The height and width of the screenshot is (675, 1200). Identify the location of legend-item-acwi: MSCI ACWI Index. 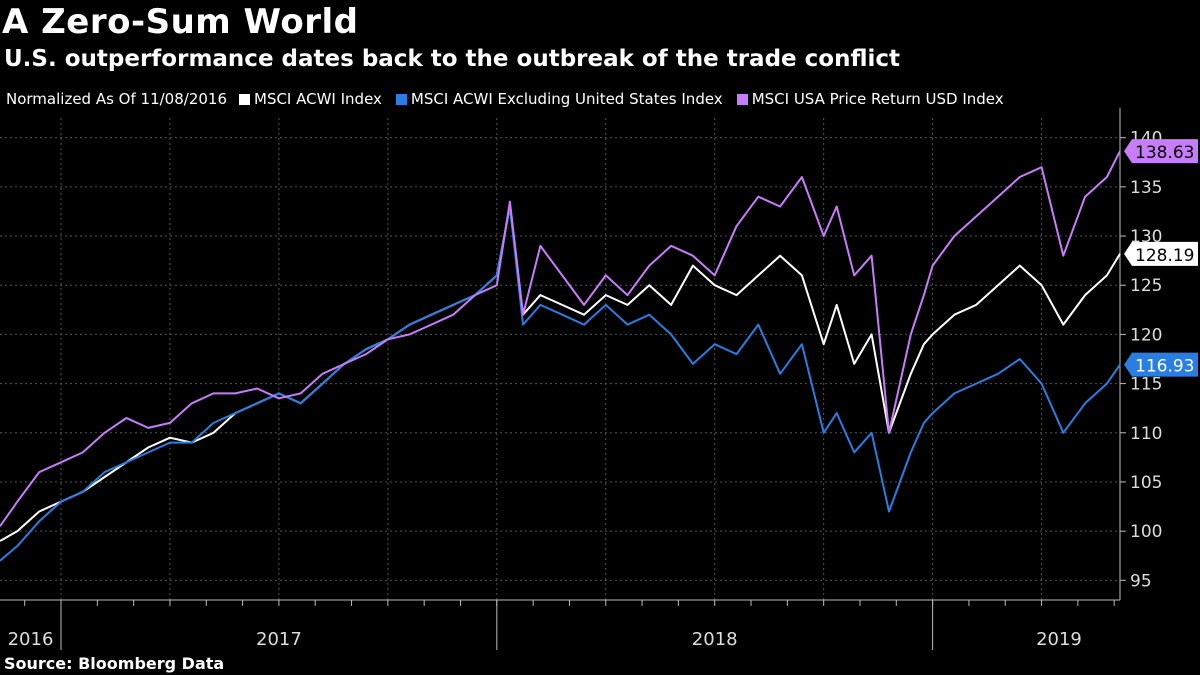
(310, 99).